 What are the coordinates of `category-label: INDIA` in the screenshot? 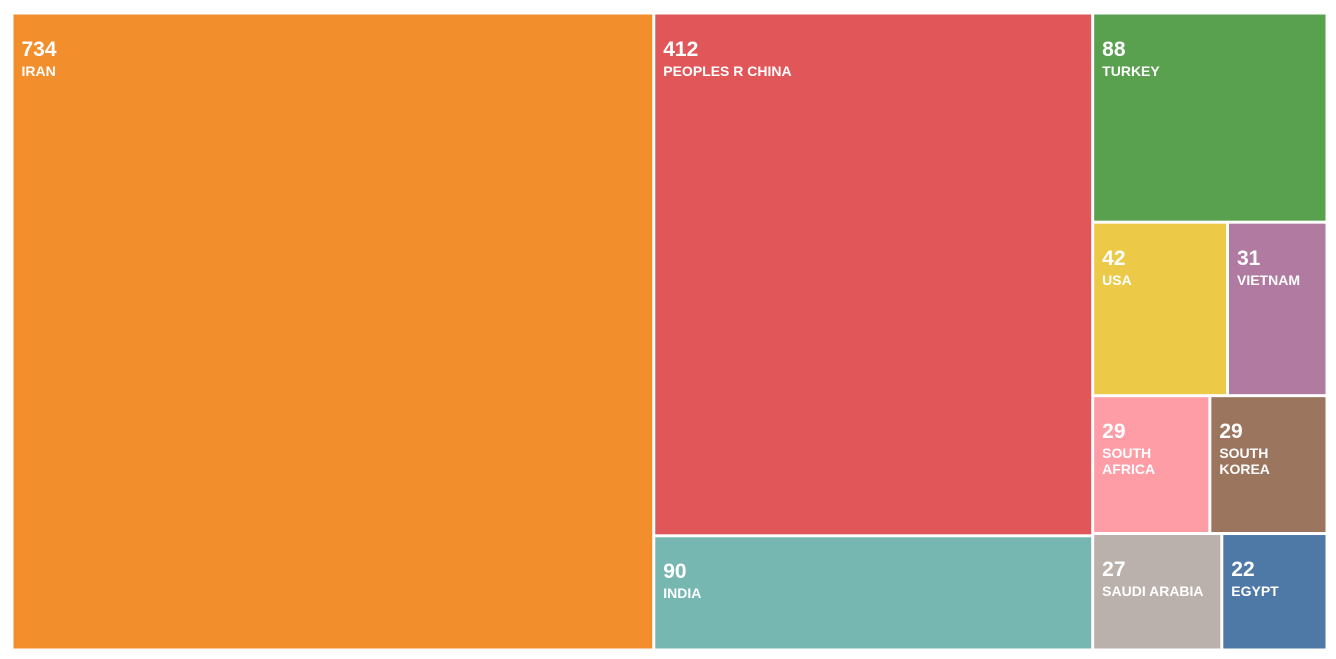 It's located at (682, 593).